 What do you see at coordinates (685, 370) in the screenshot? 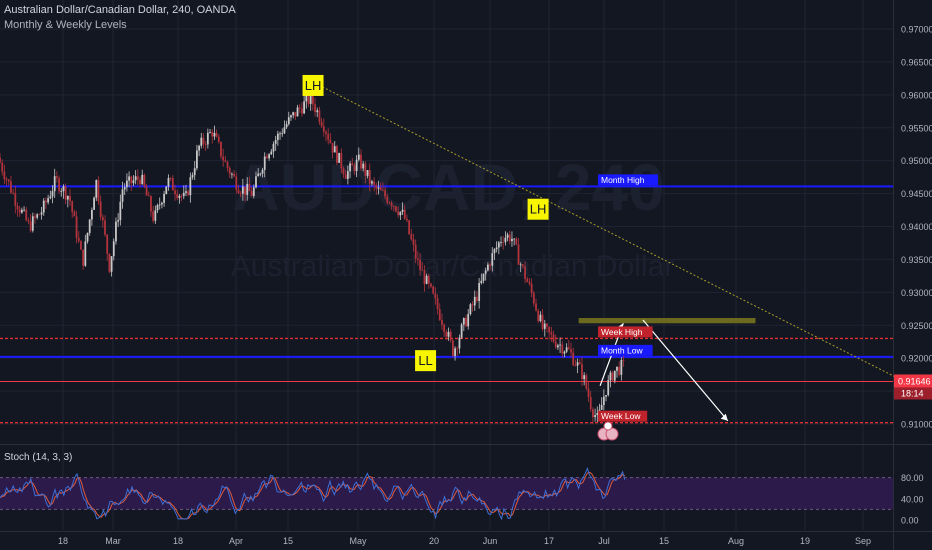
I see `projection-down-leg` at bounding box center [685, 370].